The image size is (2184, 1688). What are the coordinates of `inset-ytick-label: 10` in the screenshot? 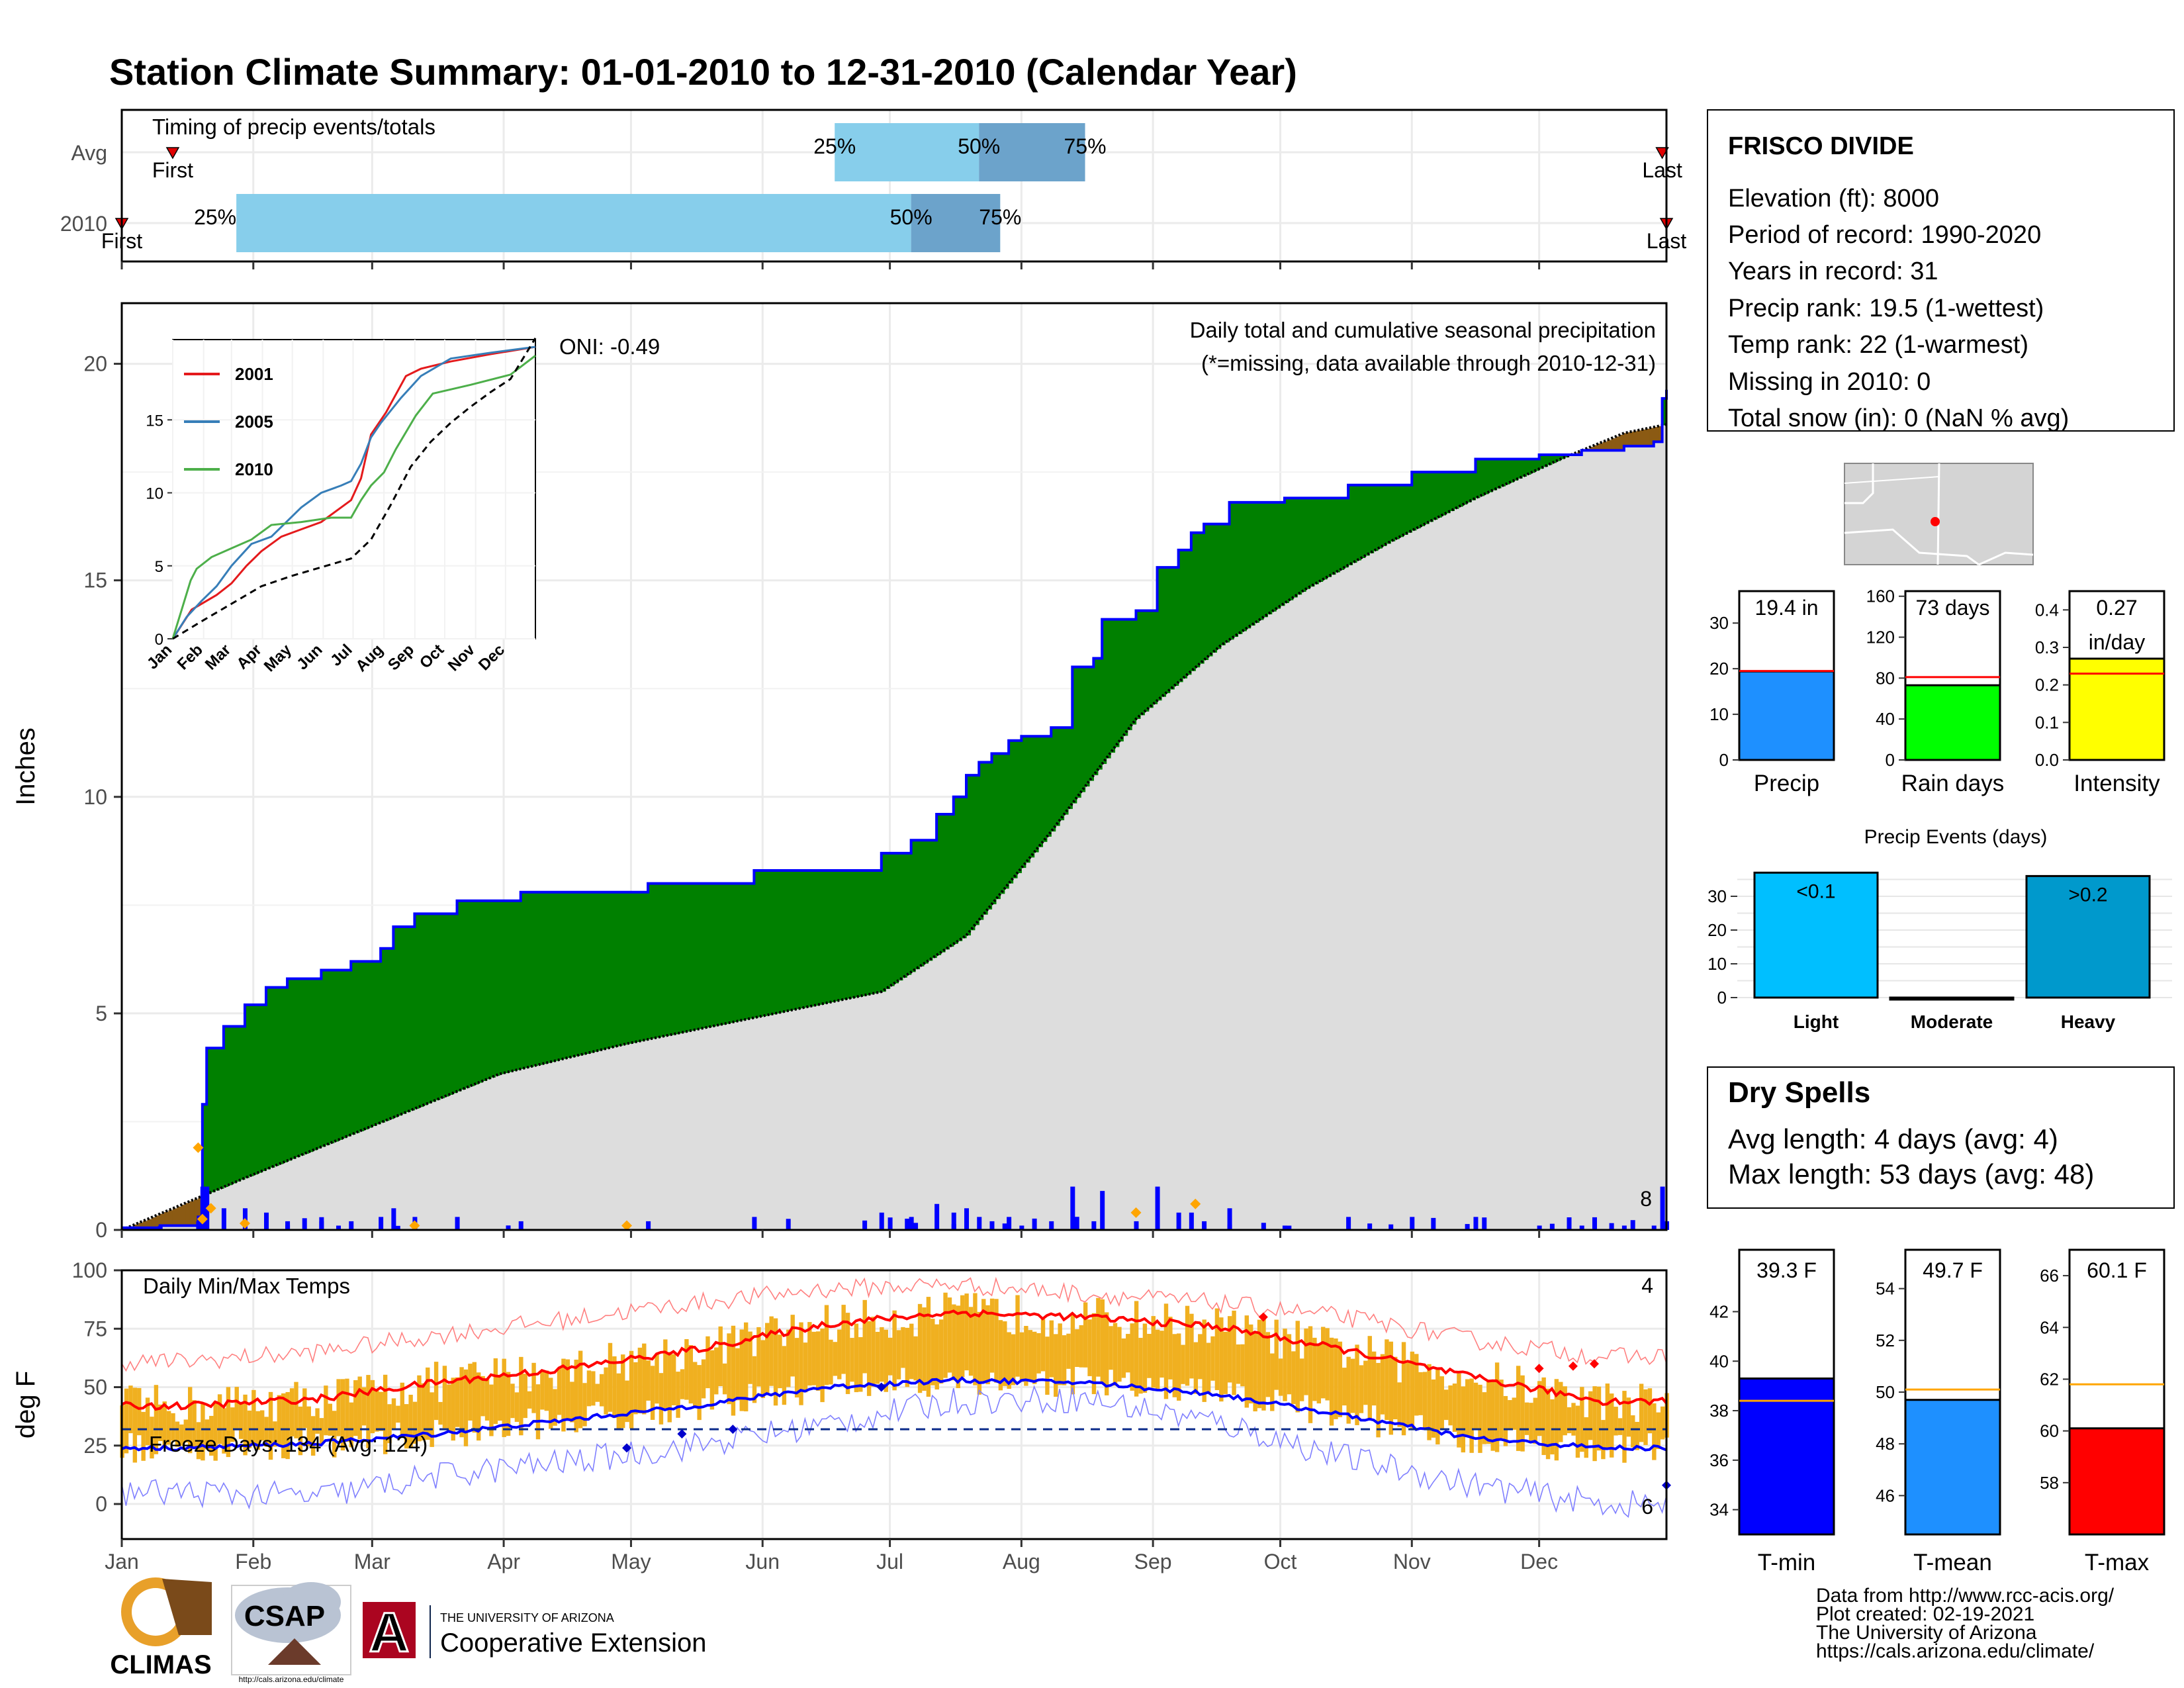 It's located at (154, 494).